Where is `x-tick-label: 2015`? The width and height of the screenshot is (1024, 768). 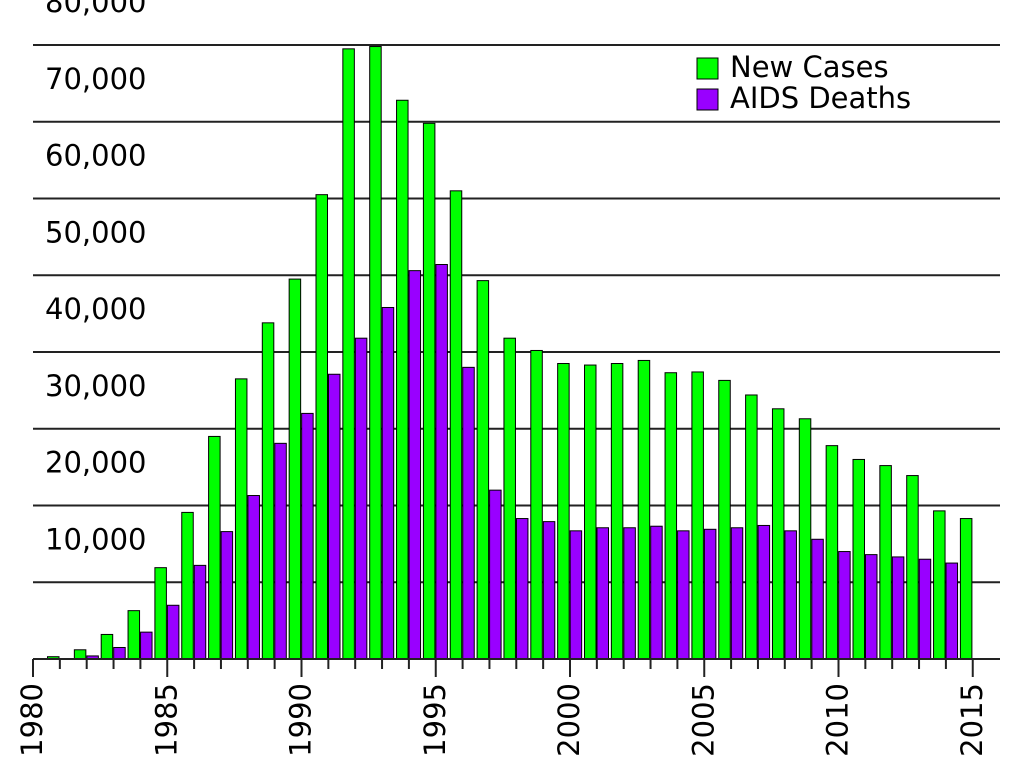 x-tick-label: 2015 is located at coordinates (972, 720).